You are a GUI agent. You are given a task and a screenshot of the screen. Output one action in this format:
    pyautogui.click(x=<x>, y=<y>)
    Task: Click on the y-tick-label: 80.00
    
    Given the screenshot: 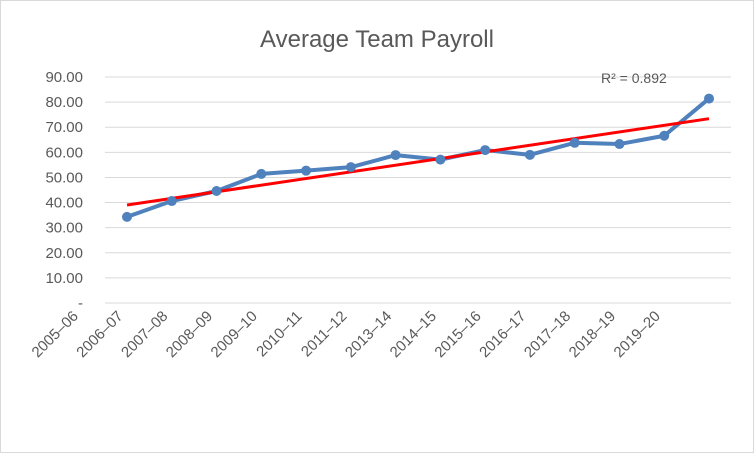 What is the action you would take?
    pyautogui.click(x=64, y=102)
    